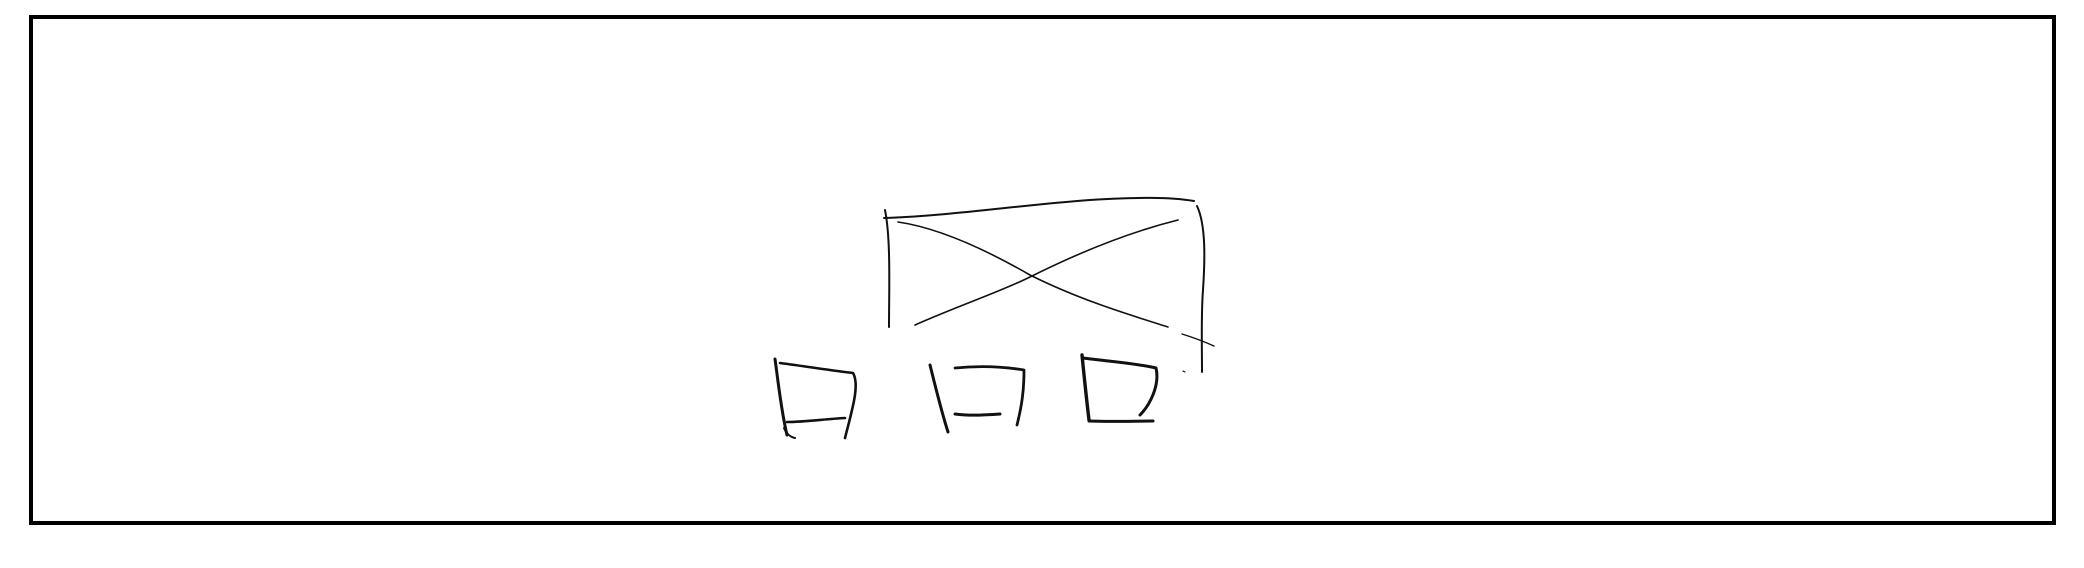 This screenshot has width=2084, height=568. Describe the element at coordinates (1198, 340) in the screenshot. I see `placeholder-tail-stroke` at that location.